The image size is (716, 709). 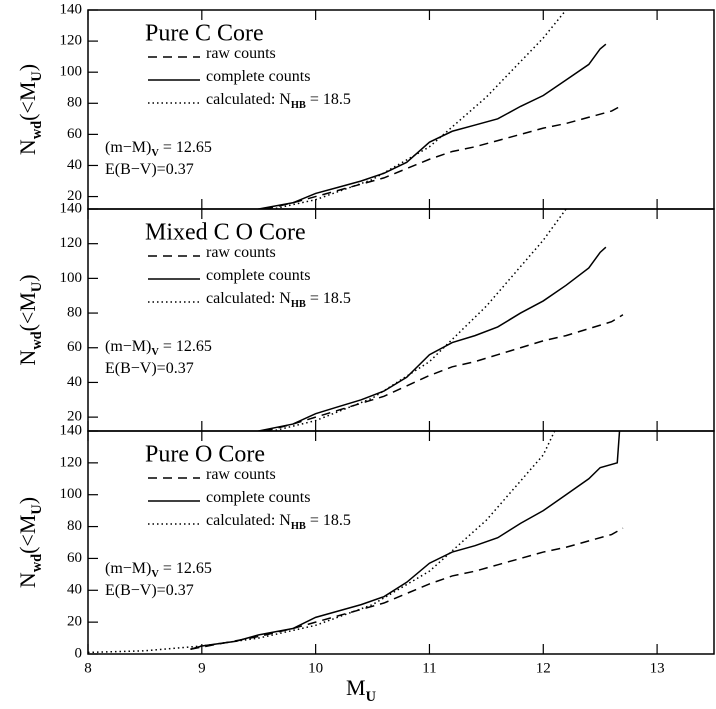 I want to click on x-tick-label: 13, so click(x=657, y=668).